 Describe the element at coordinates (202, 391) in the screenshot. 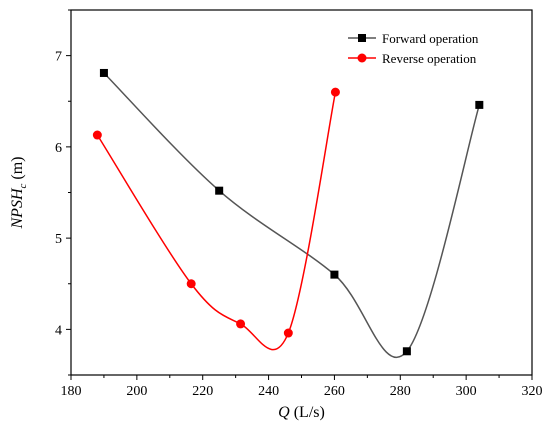

I see `x-tick-label: 220` at that location.